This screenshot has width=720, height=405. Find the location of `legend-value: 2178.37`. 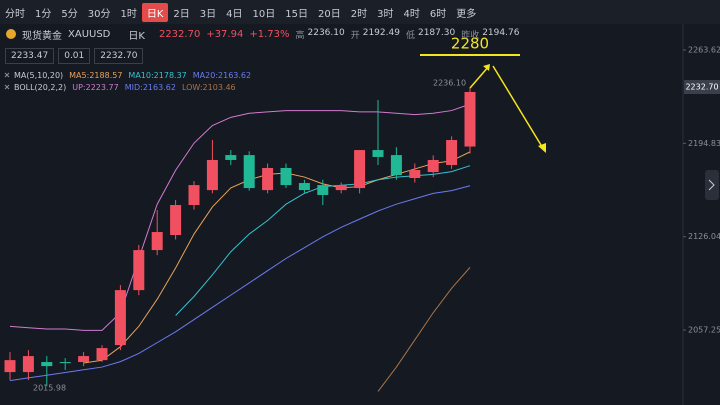

legend-value: 2178.37 is located at coordinates (170, 75).